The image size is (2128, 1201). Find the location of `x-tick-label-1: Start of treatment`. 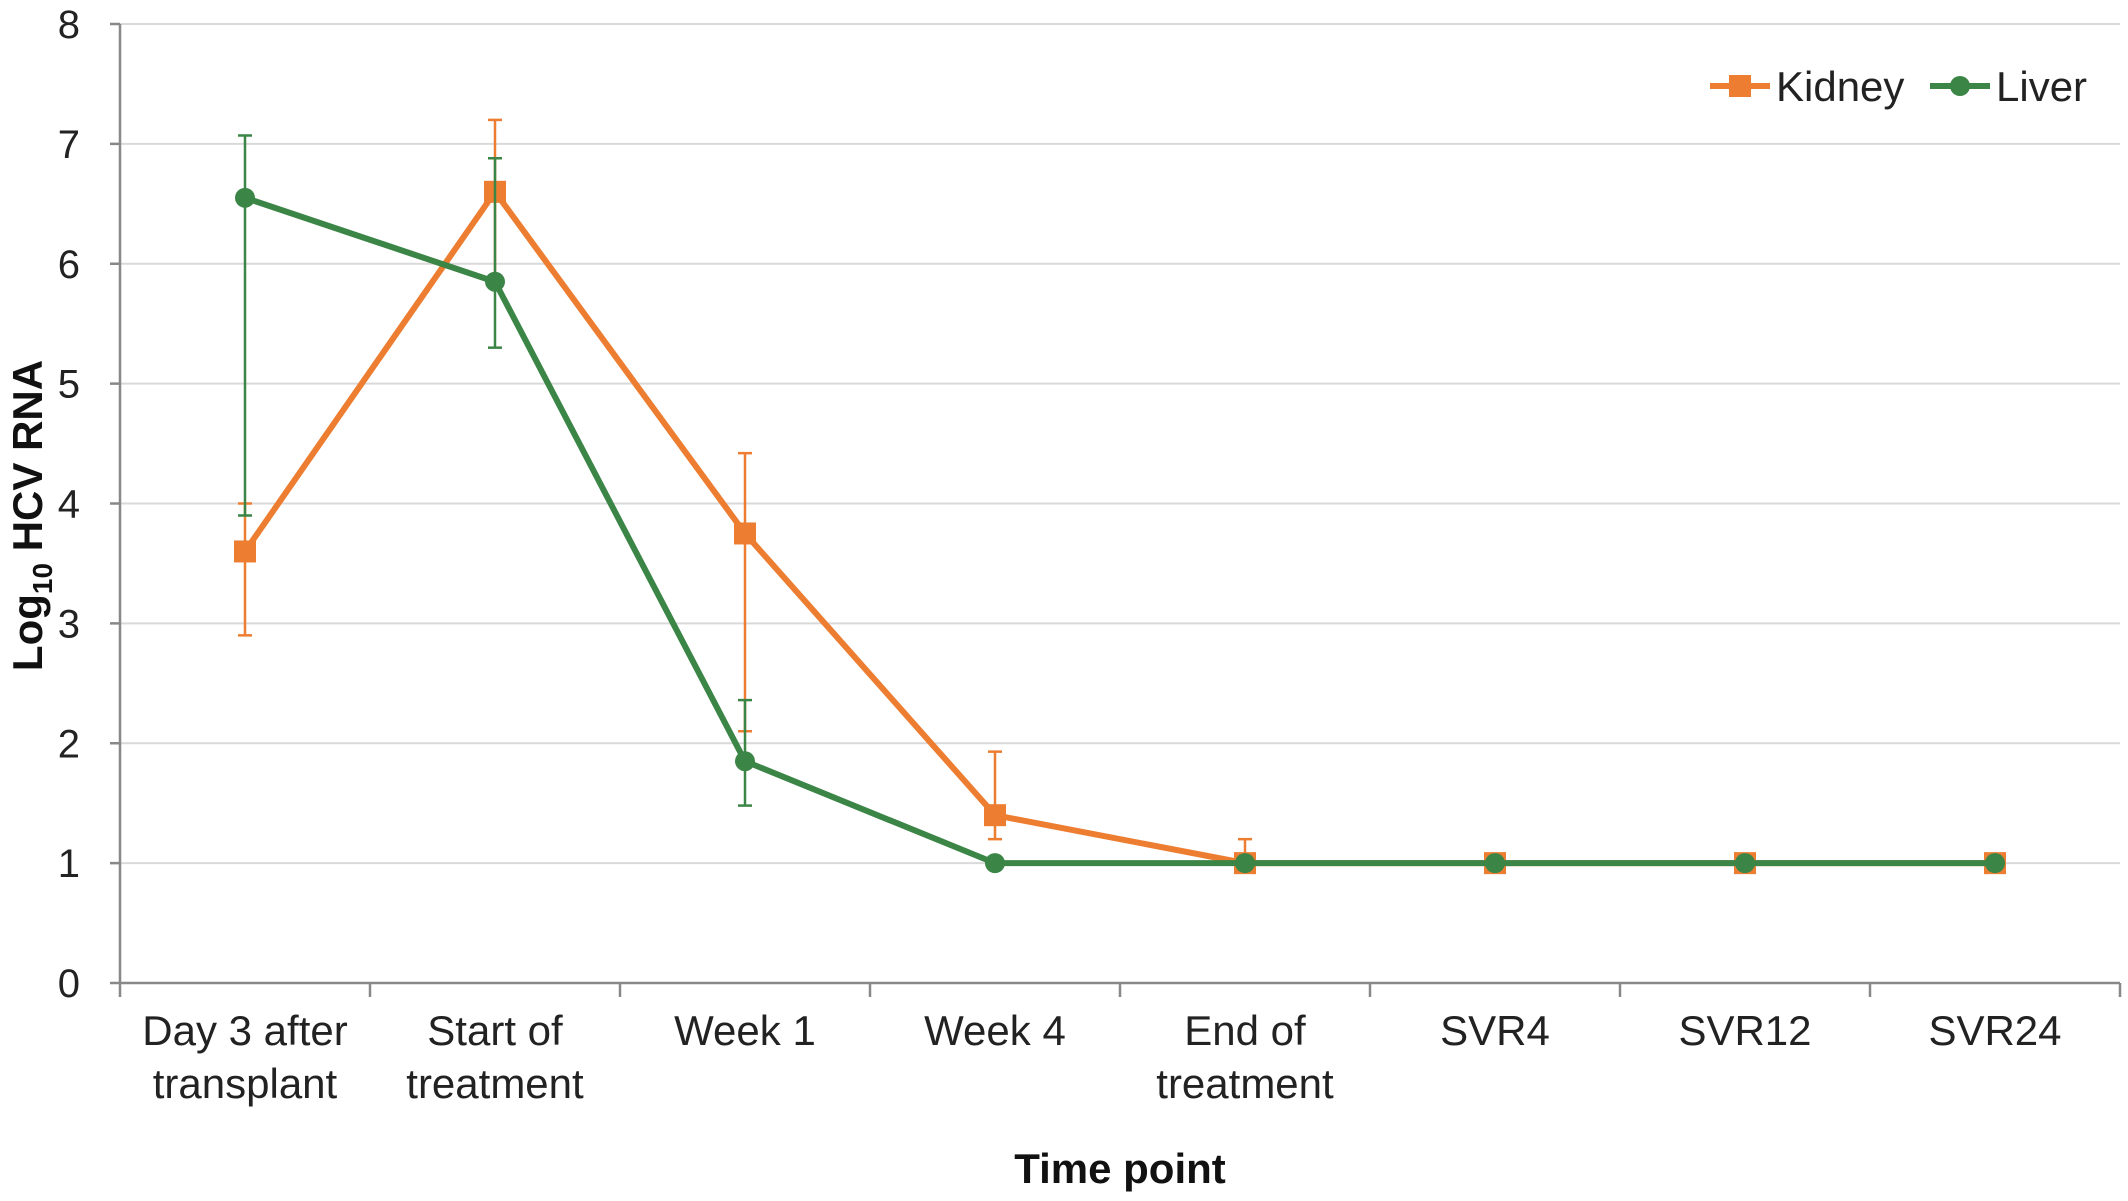

x-tick-label-1: Start of treatment is located at coordinates (495, 1057).